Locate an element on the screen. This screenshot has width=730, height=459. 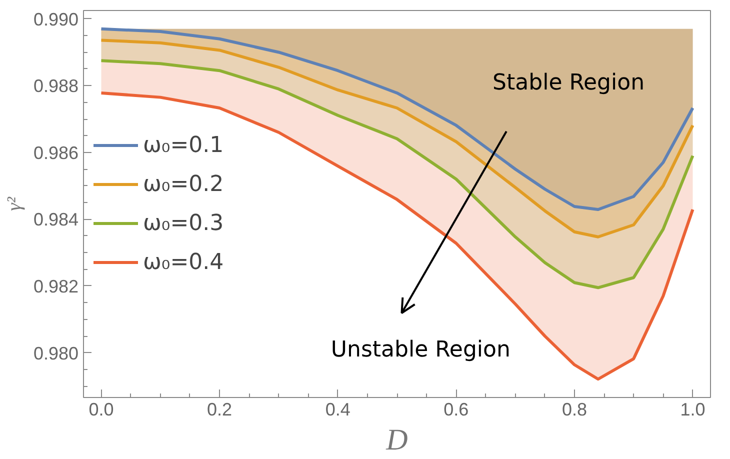
y-tick-label: 0.982 is located at coordinates (56, 286).